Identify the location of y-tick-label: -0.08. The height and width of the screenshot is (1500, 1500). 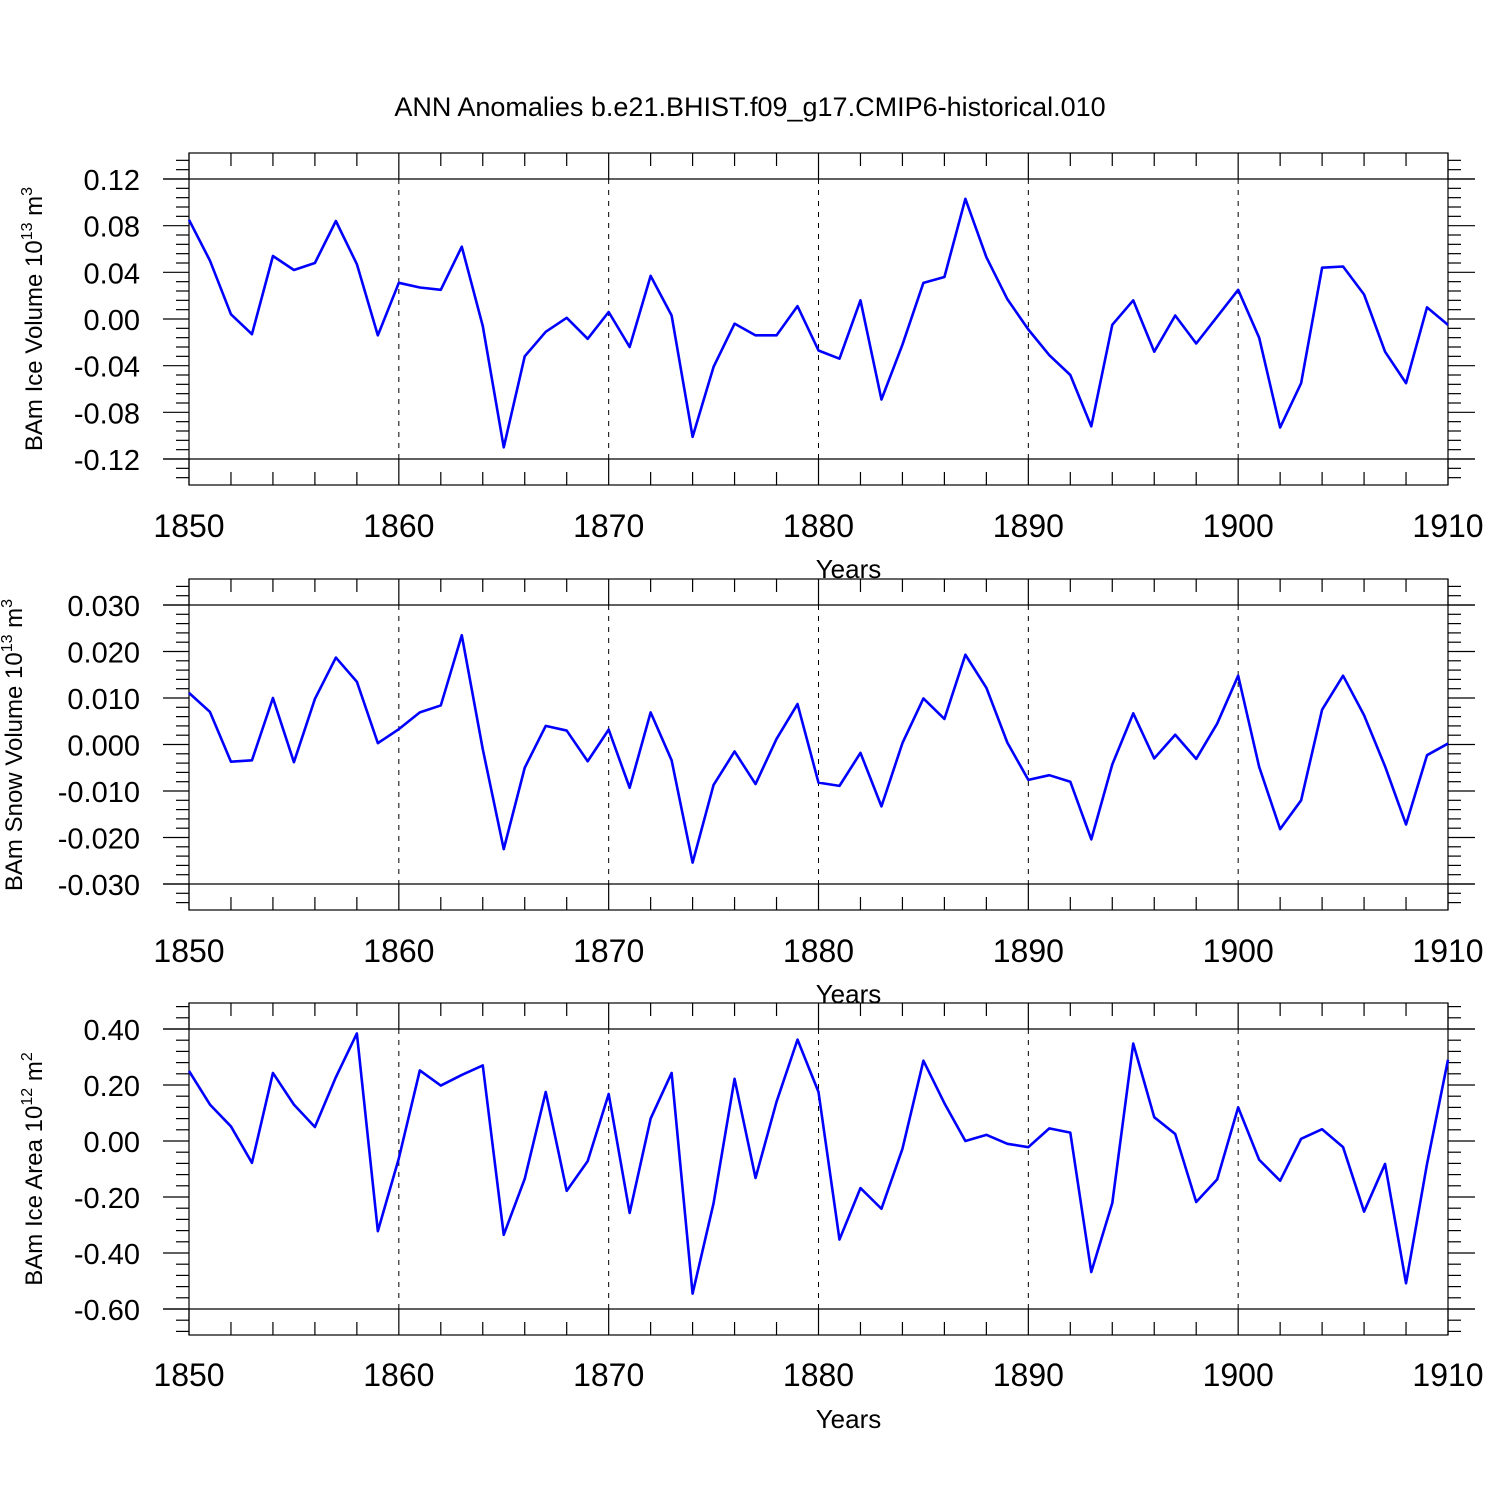
(107, 414).